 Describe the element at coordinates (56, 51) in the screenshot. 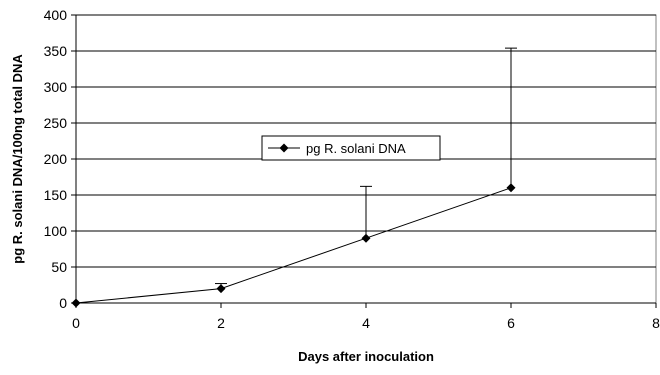

I see `y-tick-label-350: 350` at that location.